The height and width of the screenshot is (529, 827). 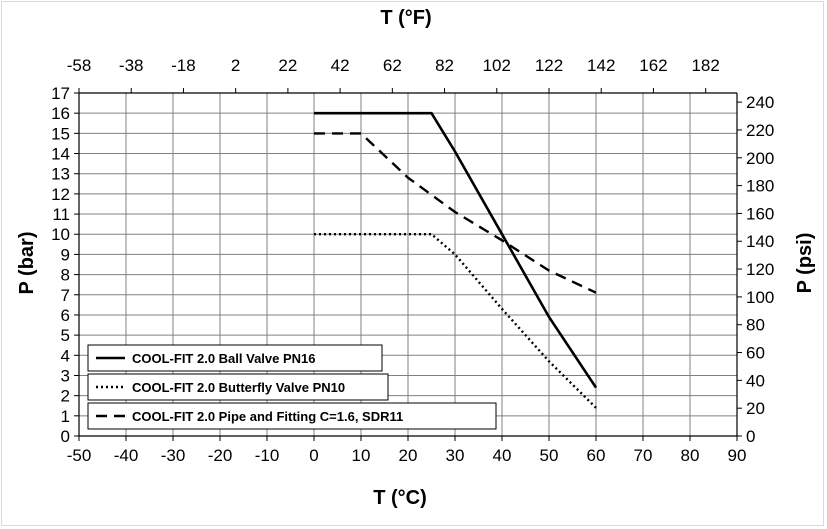 What do you see at coordinates (267, 455) in the screenshot?
I see `x-tick-label: -10` at bounding box center [267, 455].